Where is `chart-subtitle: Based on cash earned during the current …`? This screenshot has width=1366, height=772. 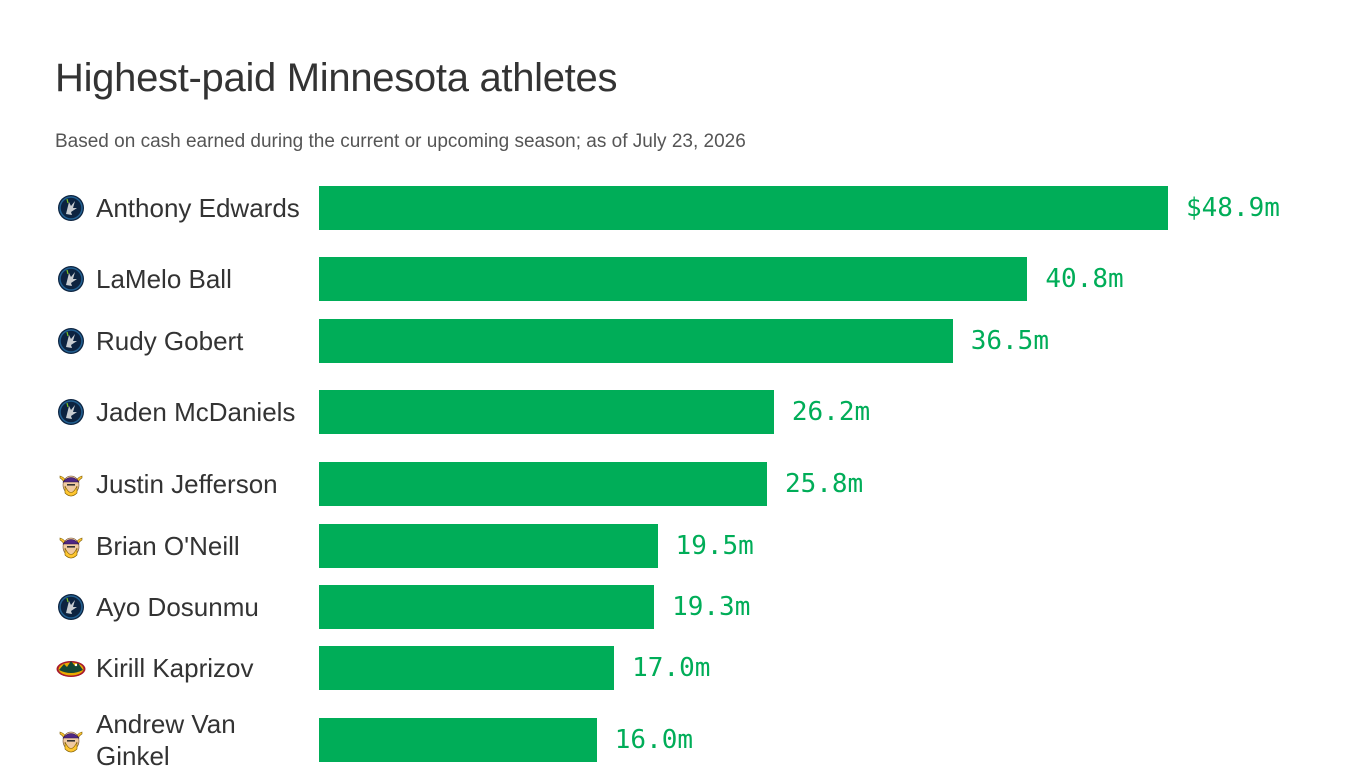
chart-subtitle: Based on cash earned during the current … is located at coordinates (400, 141).